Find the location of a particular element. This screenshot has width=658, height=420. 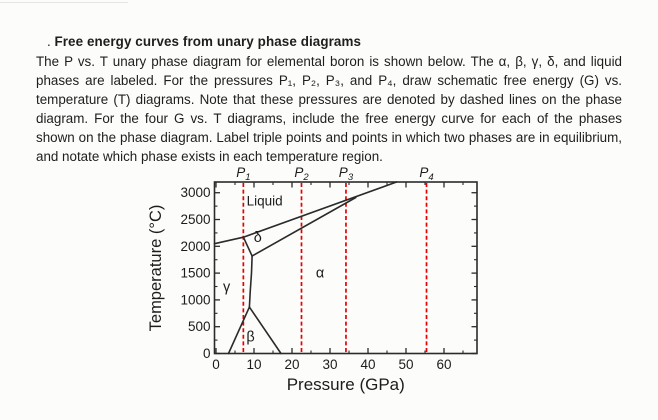

pressure-label-P3: P3 is located at coordinates (346, 174).